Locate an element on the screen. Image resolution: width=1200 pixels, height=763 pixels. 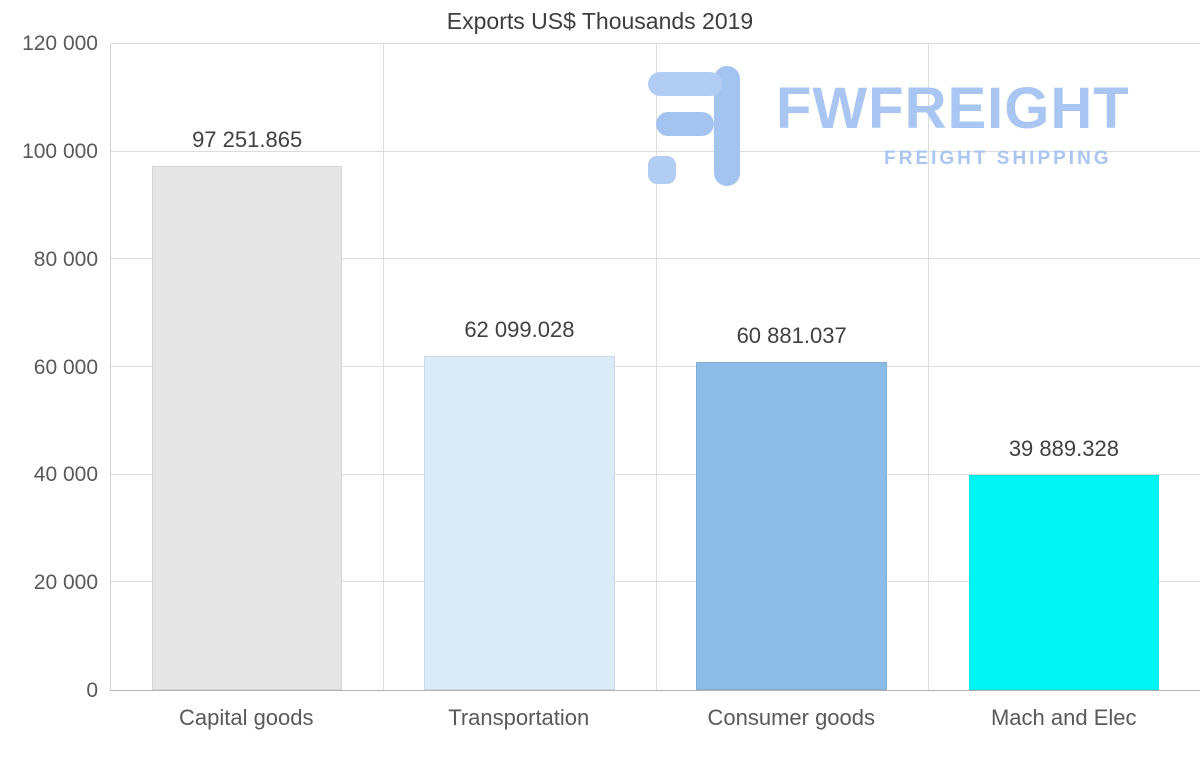
gridline-horizontal is located at coordinates (655, 43).